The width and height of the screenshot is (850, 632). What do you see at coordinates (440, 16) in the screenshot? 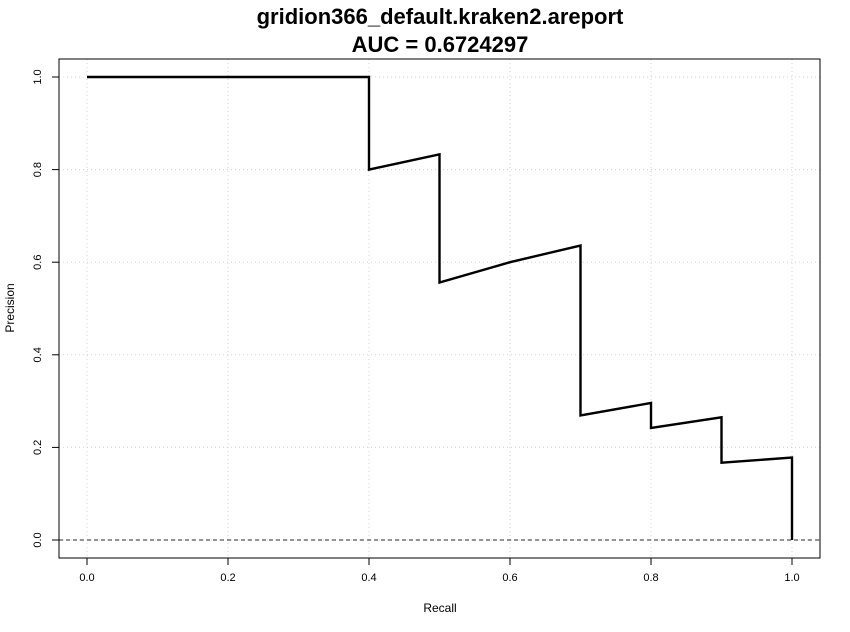
I see `chart-title: gridion366_default.kraken2.areport` at bounding box center [440, 16].